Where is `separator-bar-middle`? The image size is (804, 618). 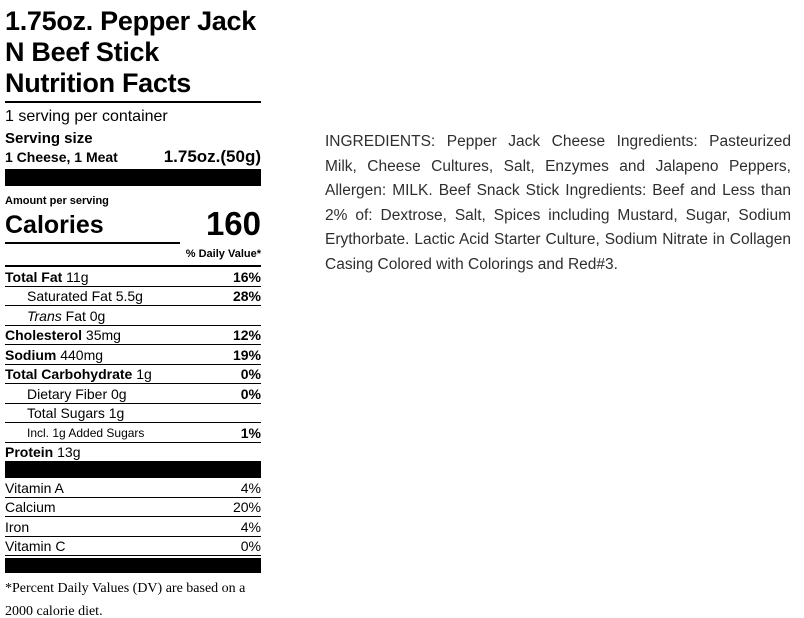
separator-bar-middle is located at coordinates (133, 469).